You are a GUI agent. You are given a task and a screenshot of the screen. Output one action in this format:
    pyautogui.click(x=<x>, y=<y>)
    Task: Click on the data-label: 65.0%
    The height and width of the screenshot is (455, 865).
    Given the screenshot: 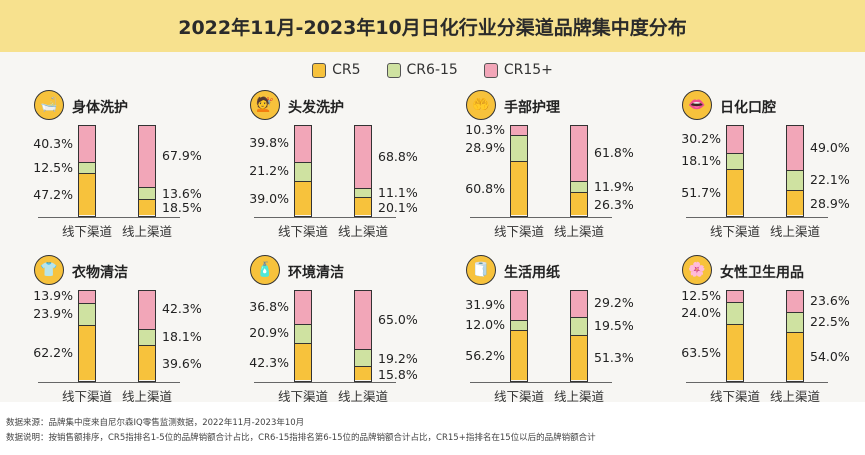 What is the action you would take?
    pyautogui.click(x=398, y=319)
    